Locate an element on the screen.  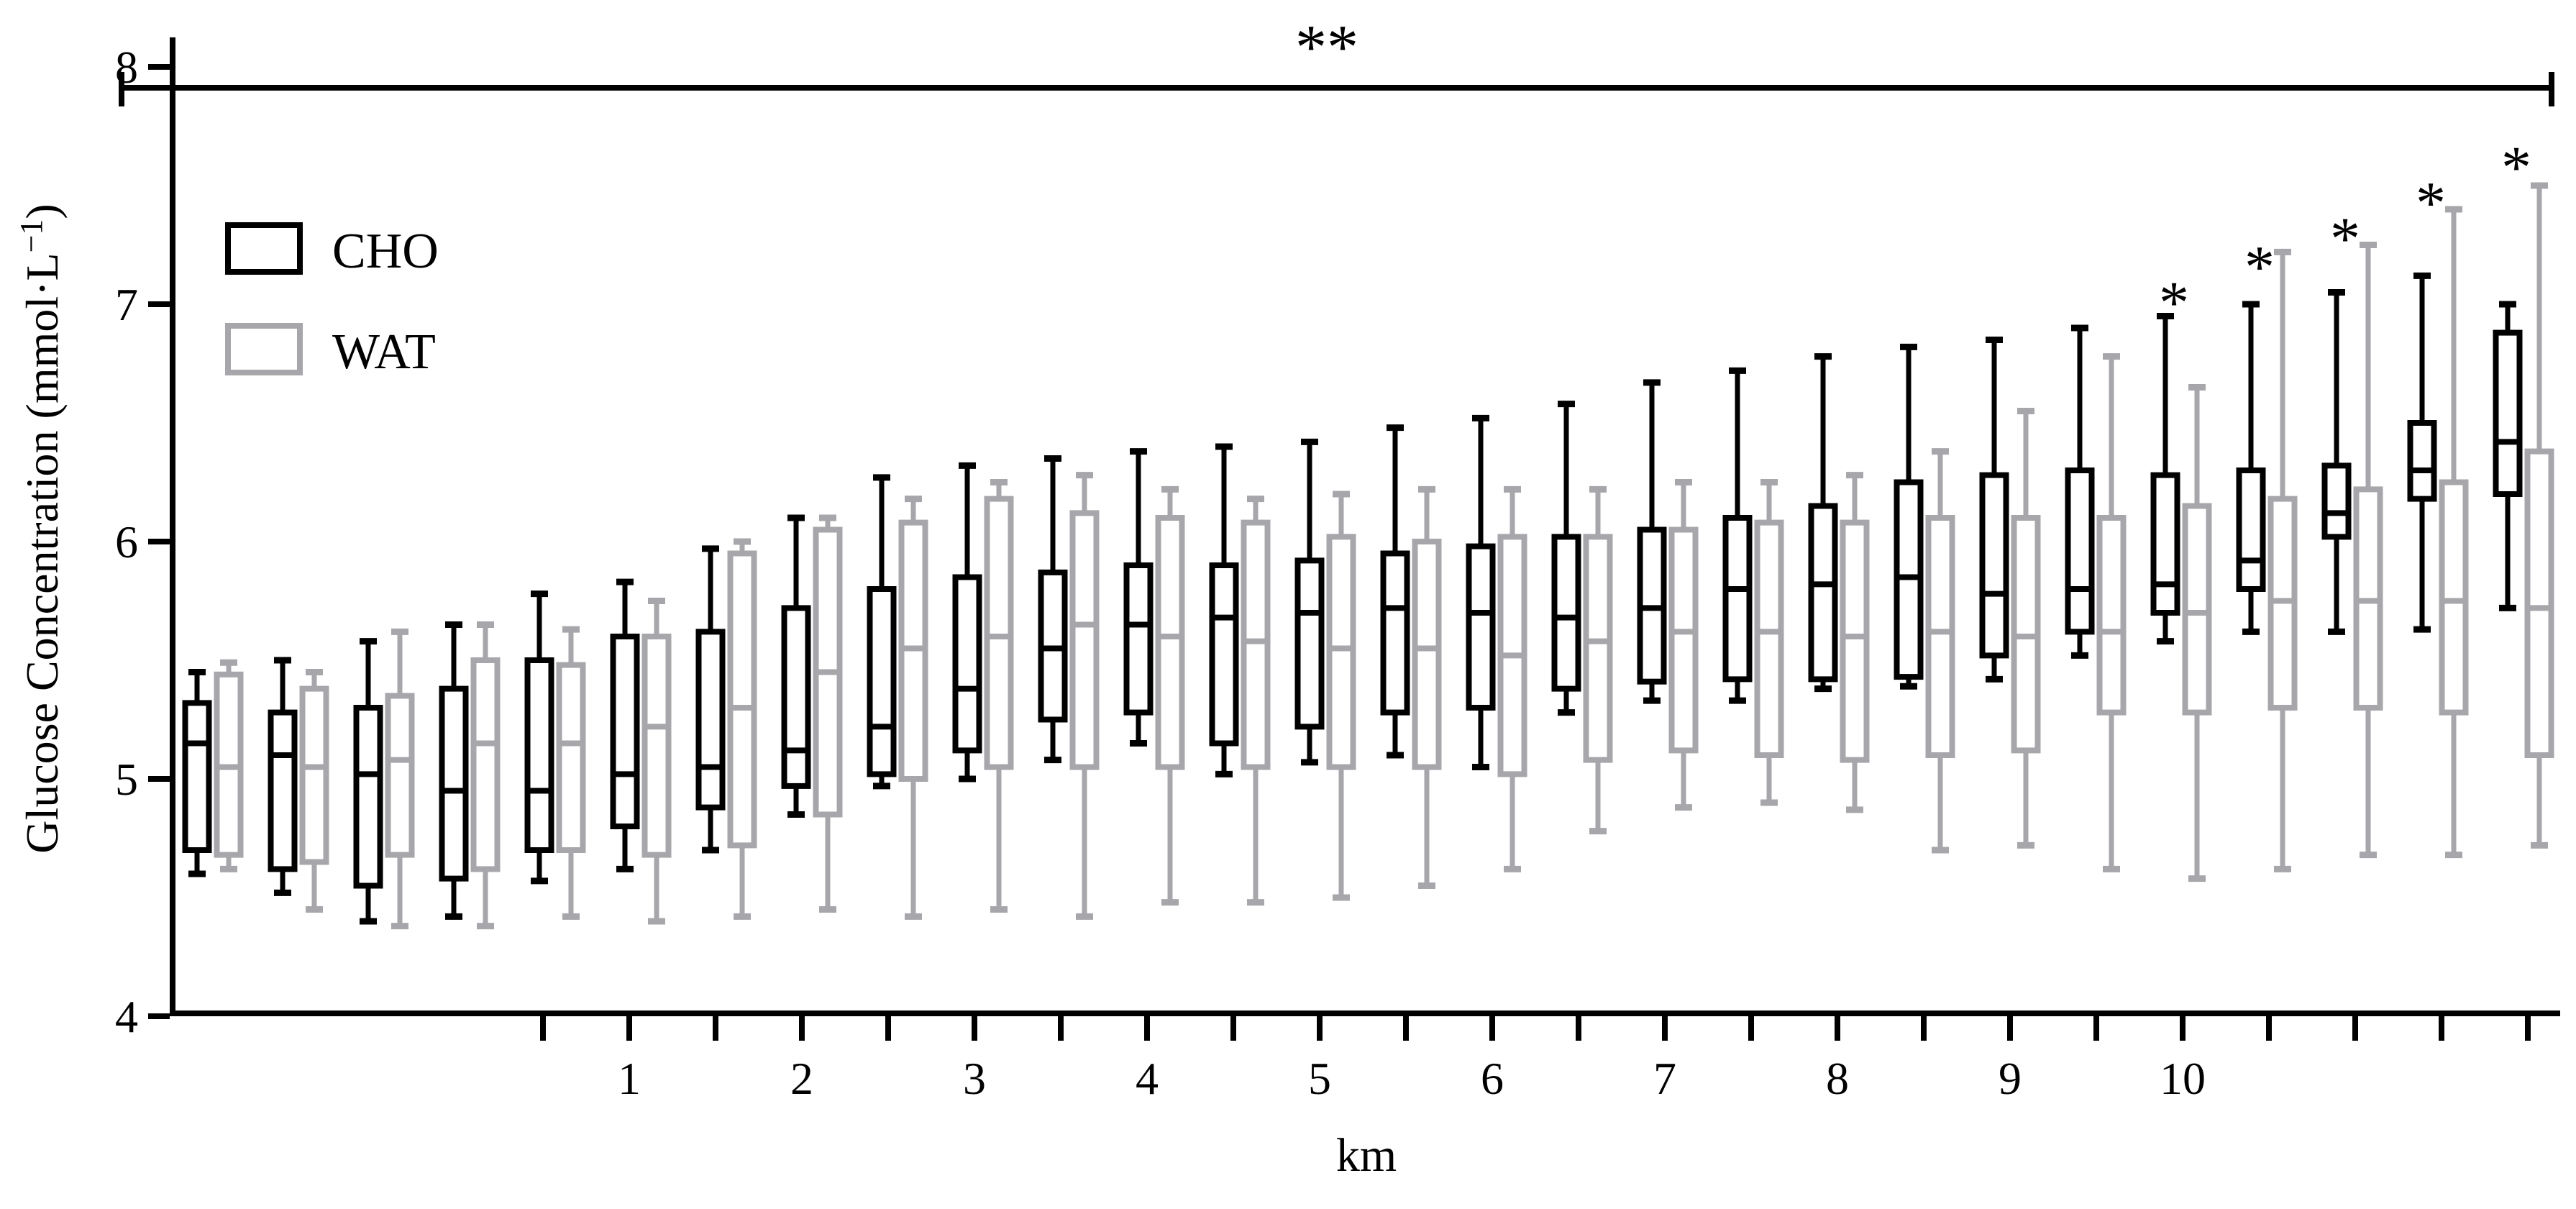
pair-significance-stars: * * * * * is located at coordinates (2345, 235).